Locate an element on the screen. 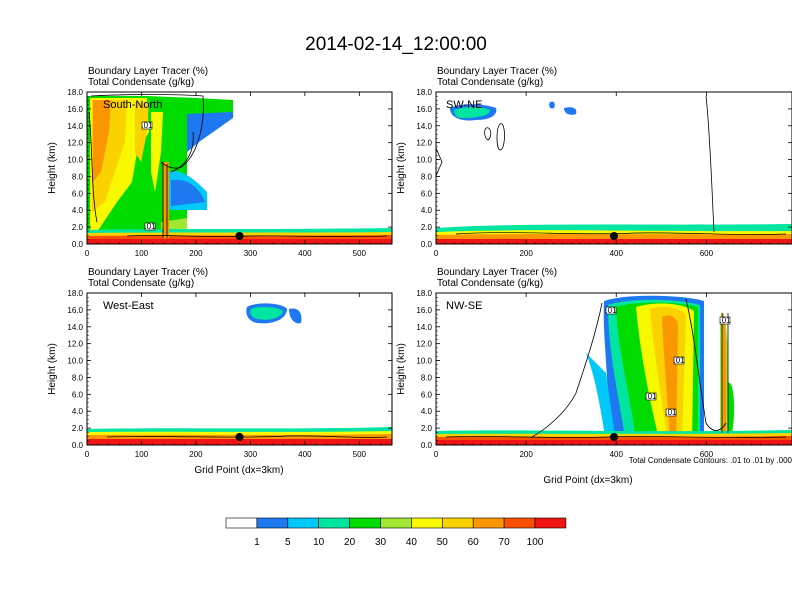 The image size is (792, 612). colorbar-label: 70 is located at coordinates (505, 542).